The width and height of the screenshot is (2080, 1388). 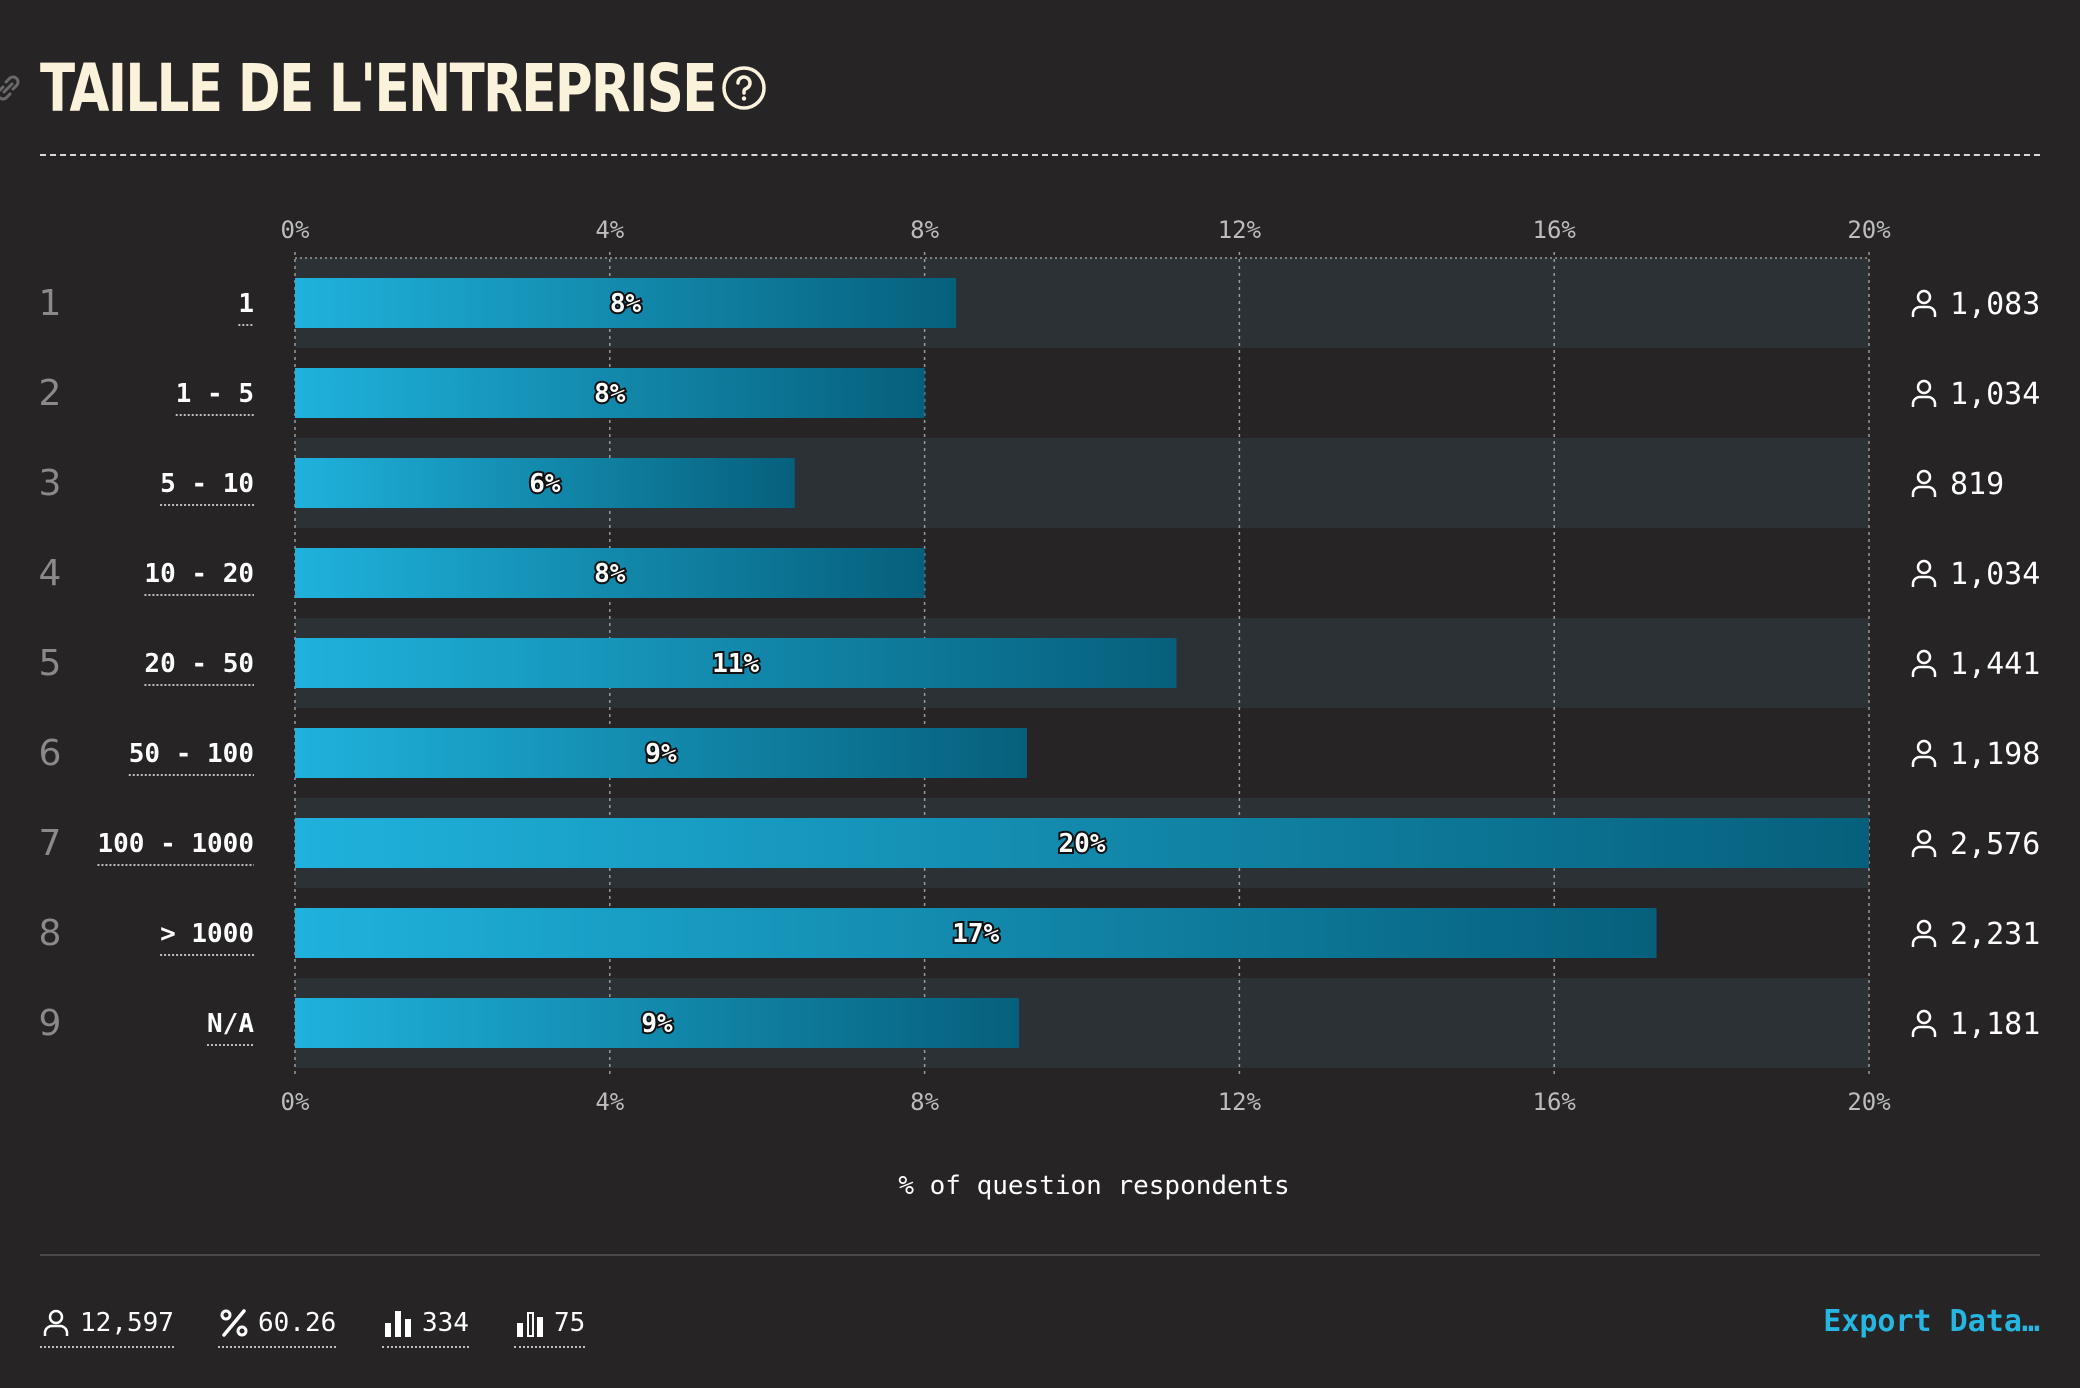 What do you see at coordinates (230, 1024) in the screenshot?
I see `category-label: N/A` at bounding box center [230, 1024].